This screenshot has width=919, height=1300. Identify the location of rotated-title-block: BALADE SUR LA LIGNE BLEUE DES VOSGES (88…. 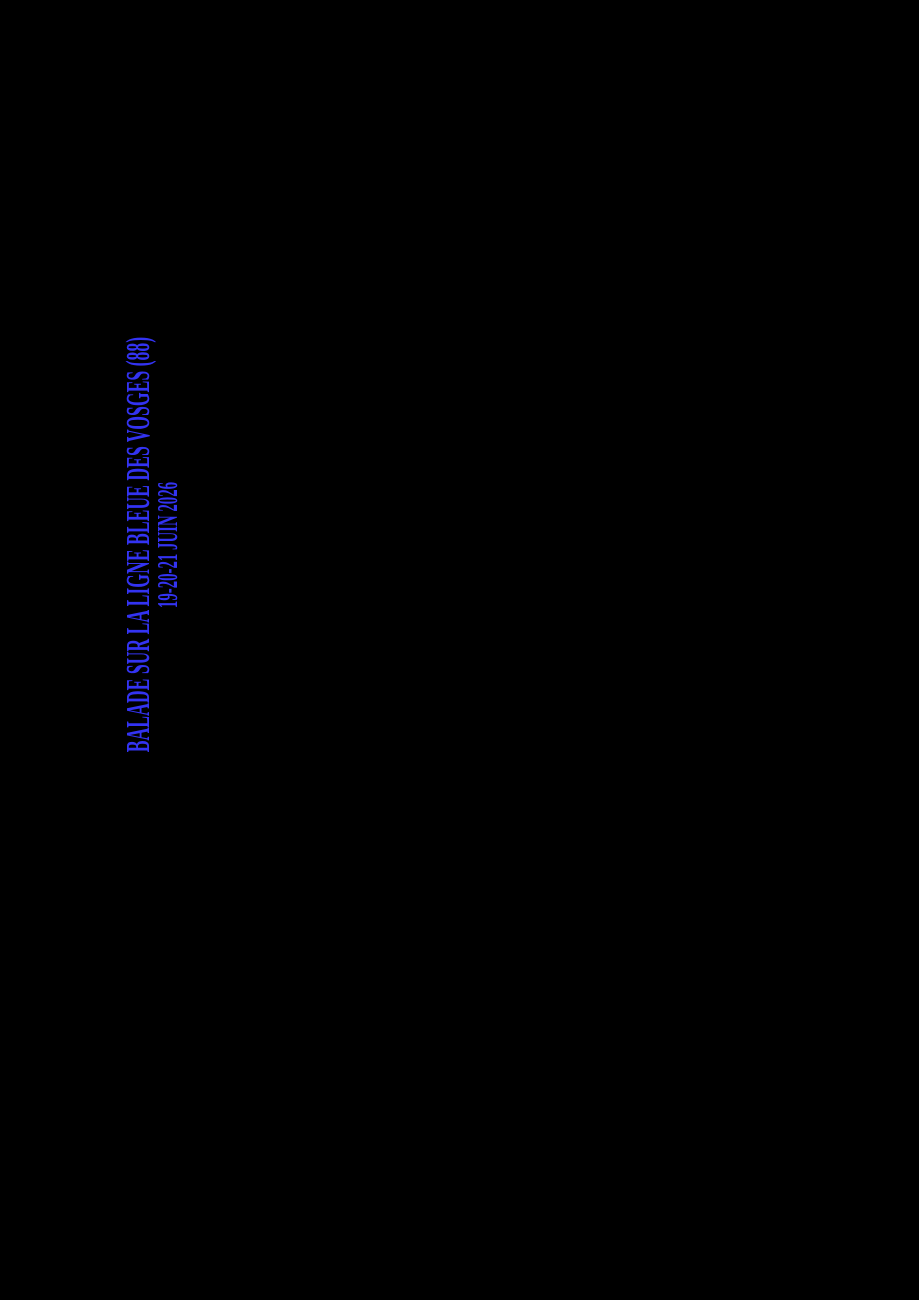
(152, 545).